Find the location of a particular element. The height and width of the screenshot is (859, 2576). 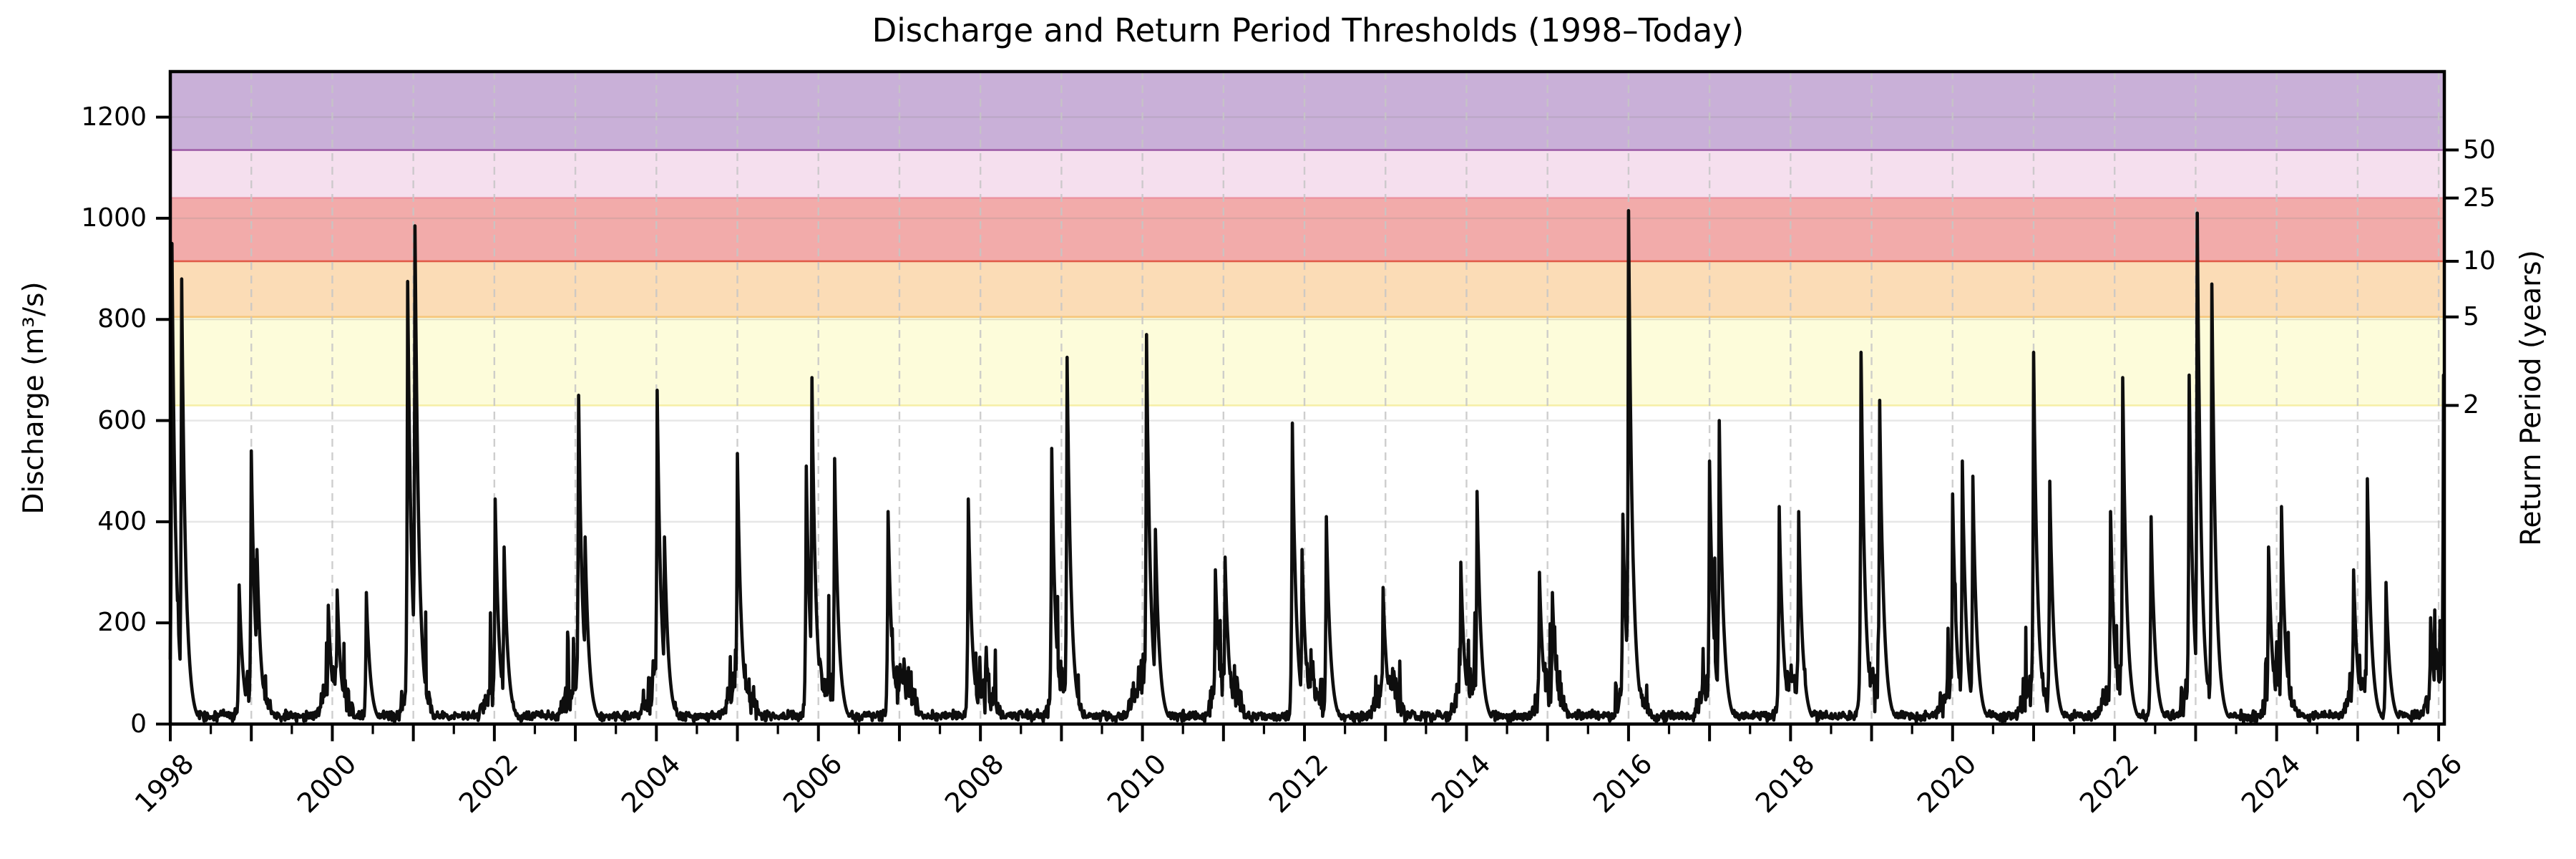

y-tick-label: 1000 is located at coordinates (114, 218).